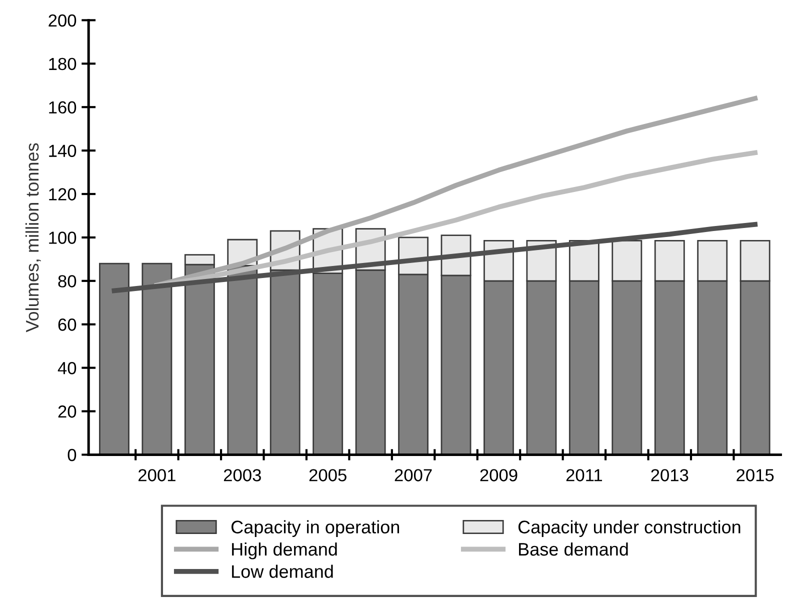 The height and width of the screenshot is (612, 791). Describe the element at coordinates (282, 571) in the screenshot. I see `legend-label: Low demand` at that location.